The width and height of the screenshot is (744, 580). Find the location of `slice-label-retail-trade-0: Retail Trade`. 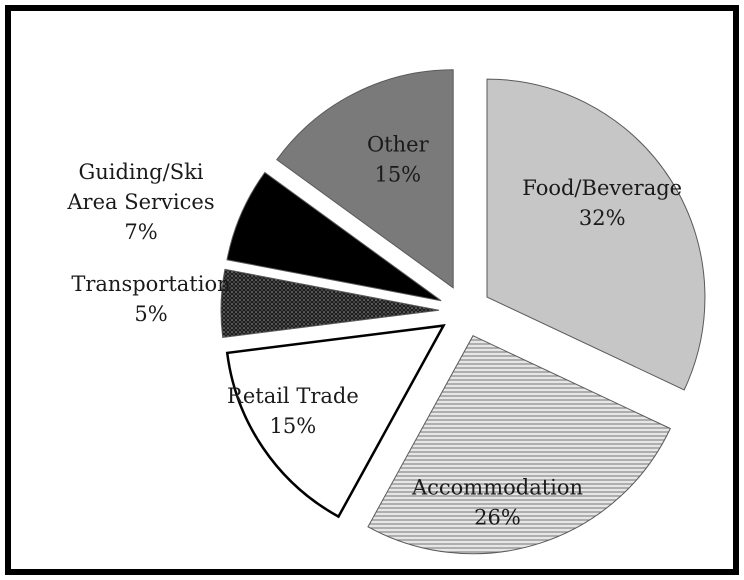

slice-label-retail-trade-0: Retail Trade is located at coordinates (293, 396).